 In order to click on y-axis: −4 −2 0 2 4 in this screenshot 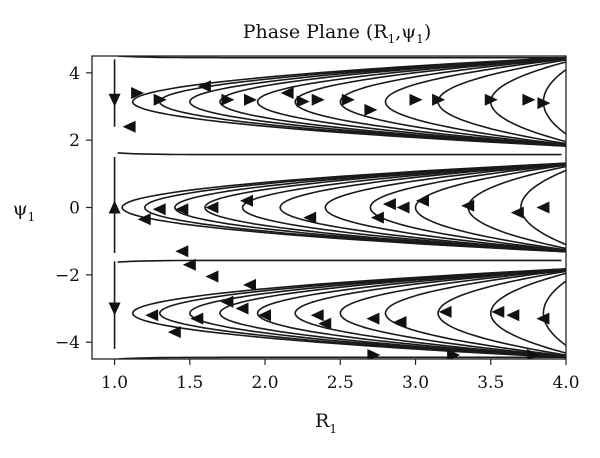, I will do `click(73, 208)`.